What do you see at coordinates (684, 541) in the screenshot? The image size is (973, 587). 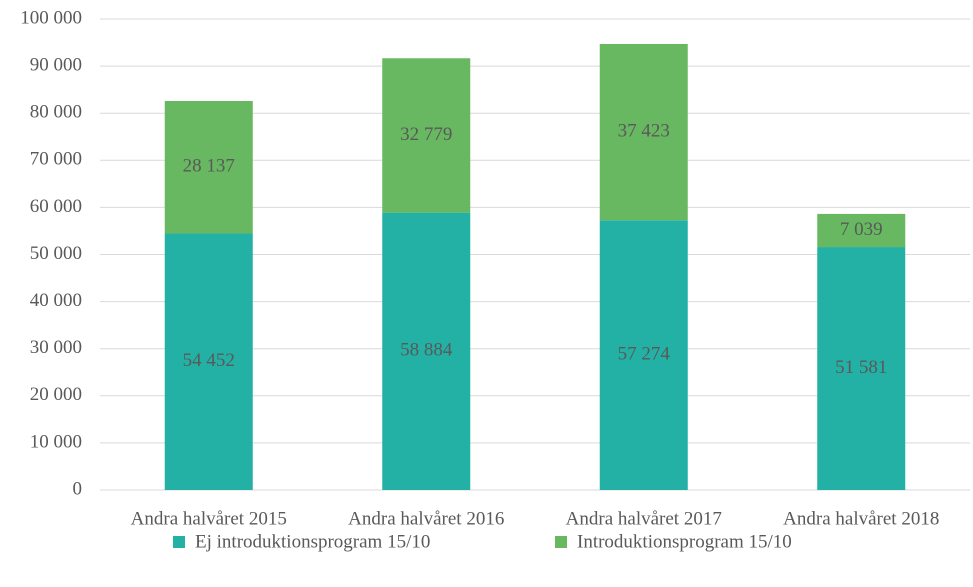 I see `legend-label: Introduktionsprogram 15/10` at bounding box center [684, 541].